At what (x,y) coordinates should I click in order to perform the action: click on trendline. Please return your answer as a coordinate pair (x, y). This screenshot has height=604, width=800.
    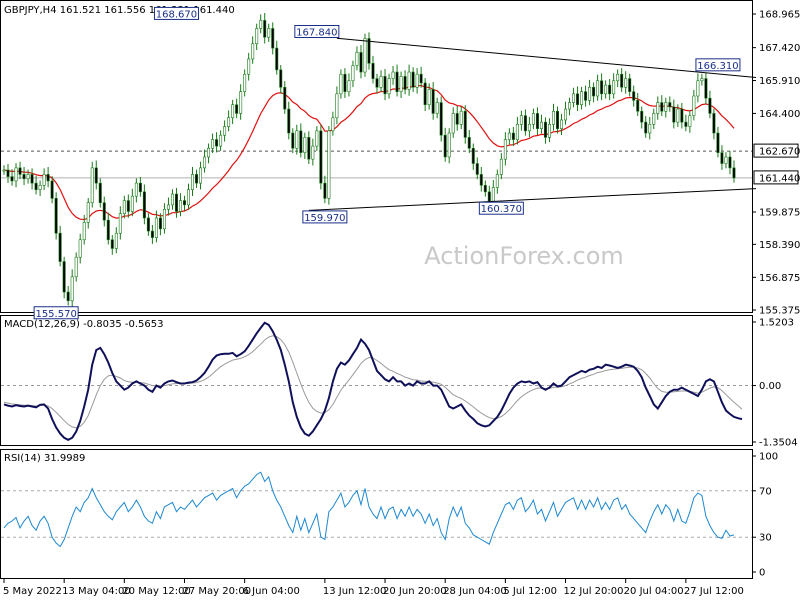
    Looking at the image, I should click on (532, 199).